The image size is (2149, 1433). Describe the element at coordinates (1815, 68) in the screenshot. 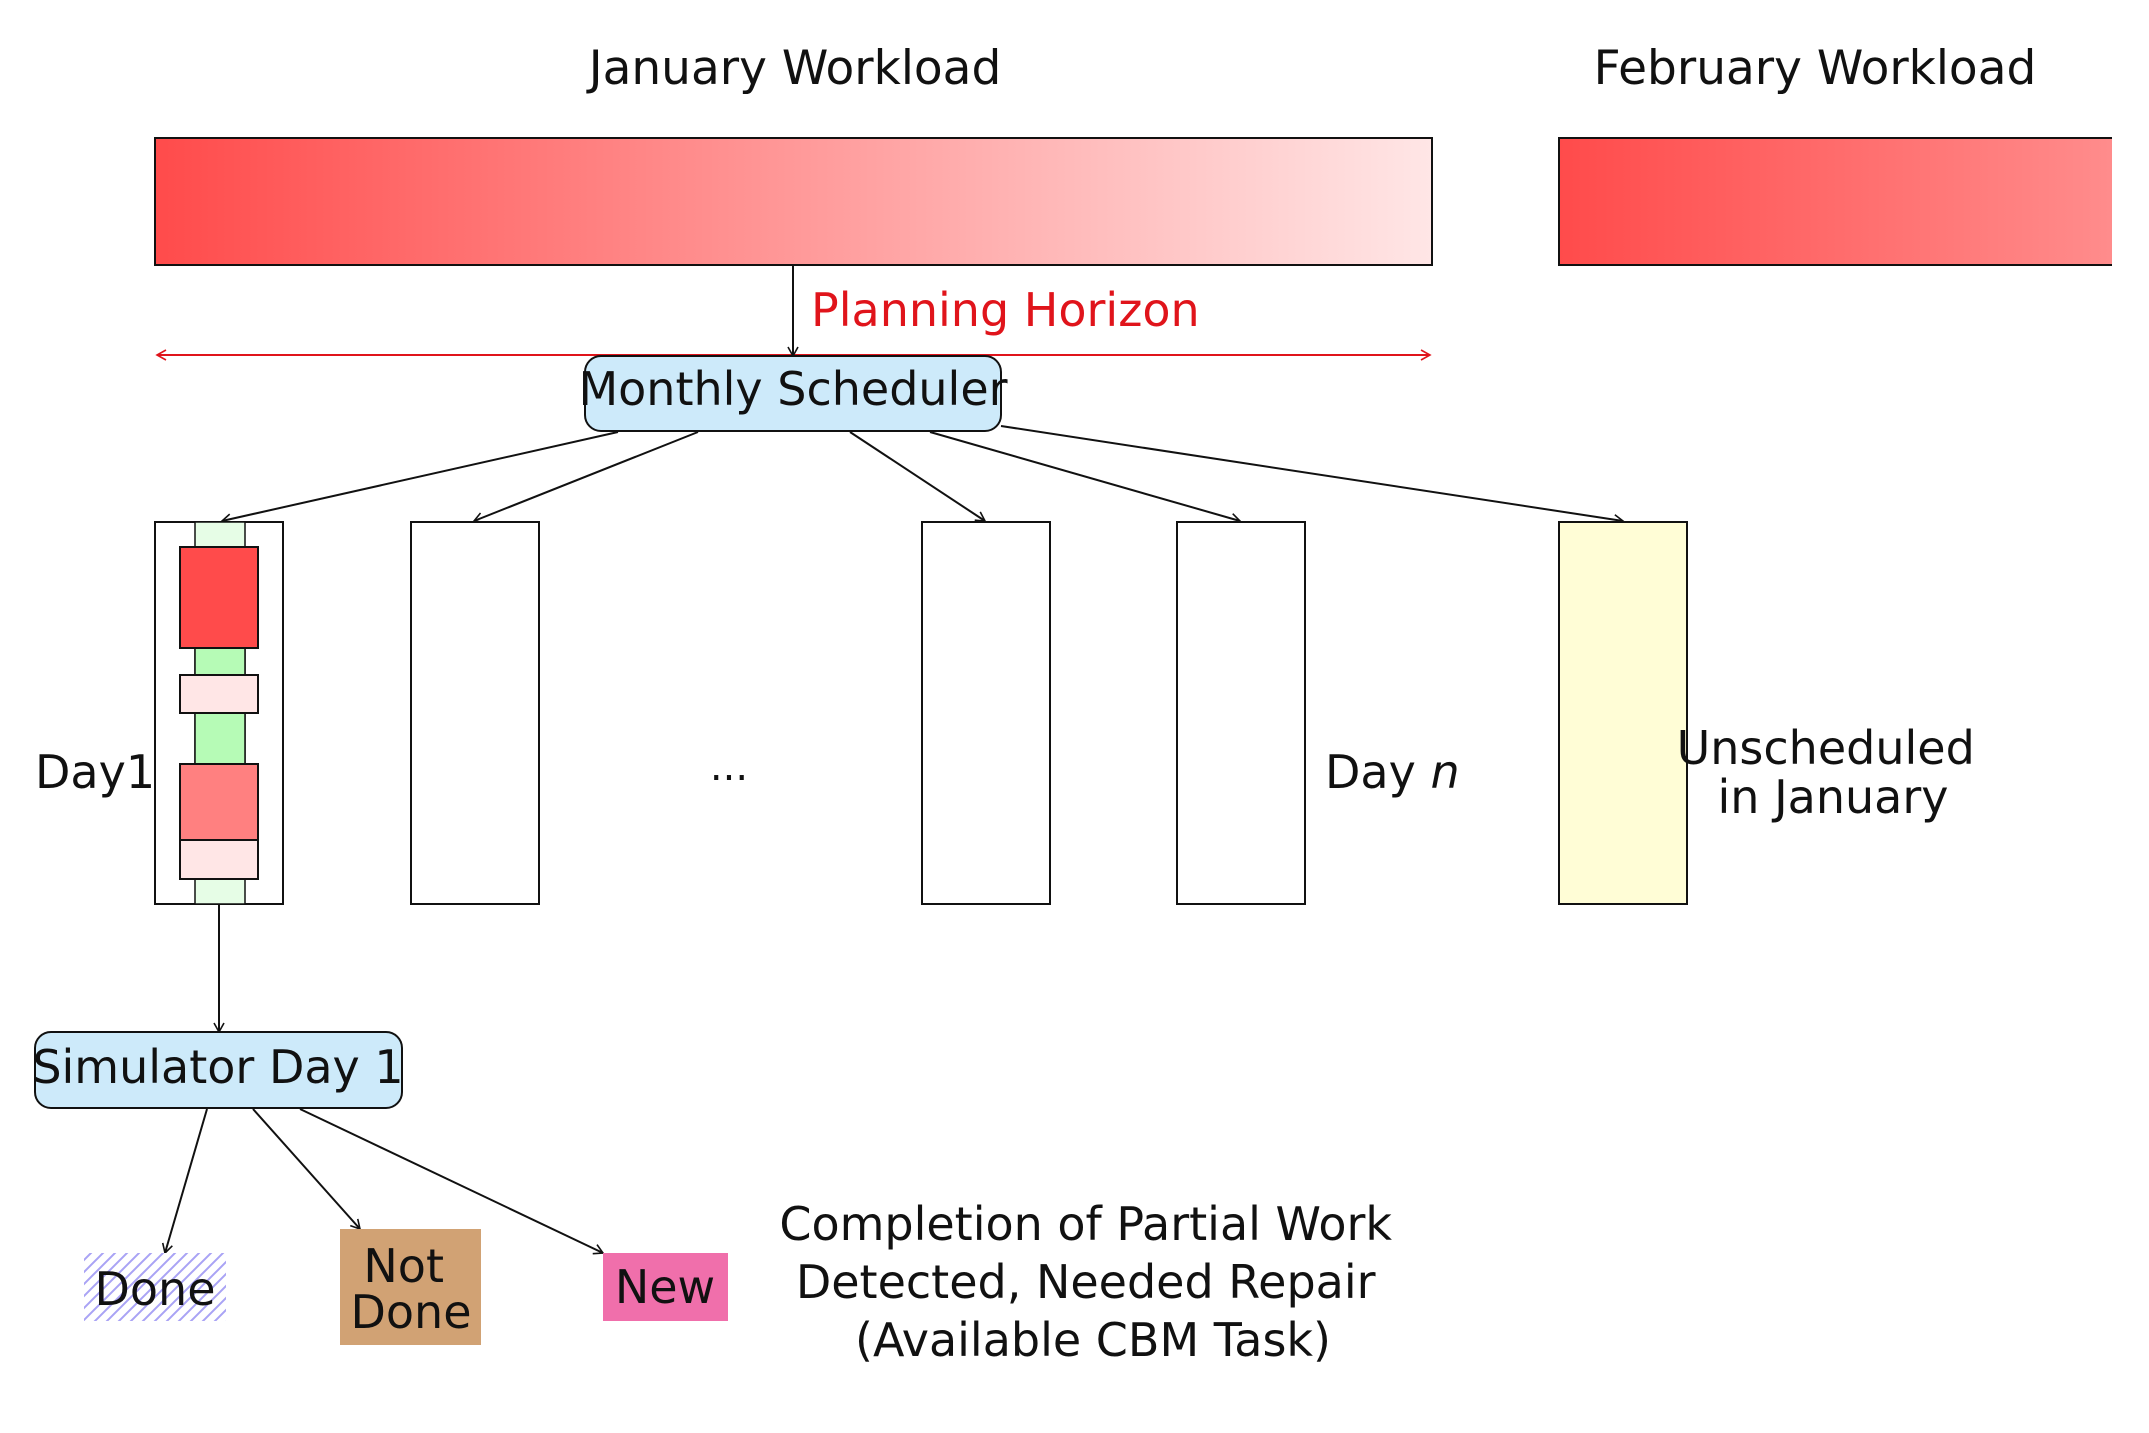

I see `february-workload-title: February Workload` at that location.